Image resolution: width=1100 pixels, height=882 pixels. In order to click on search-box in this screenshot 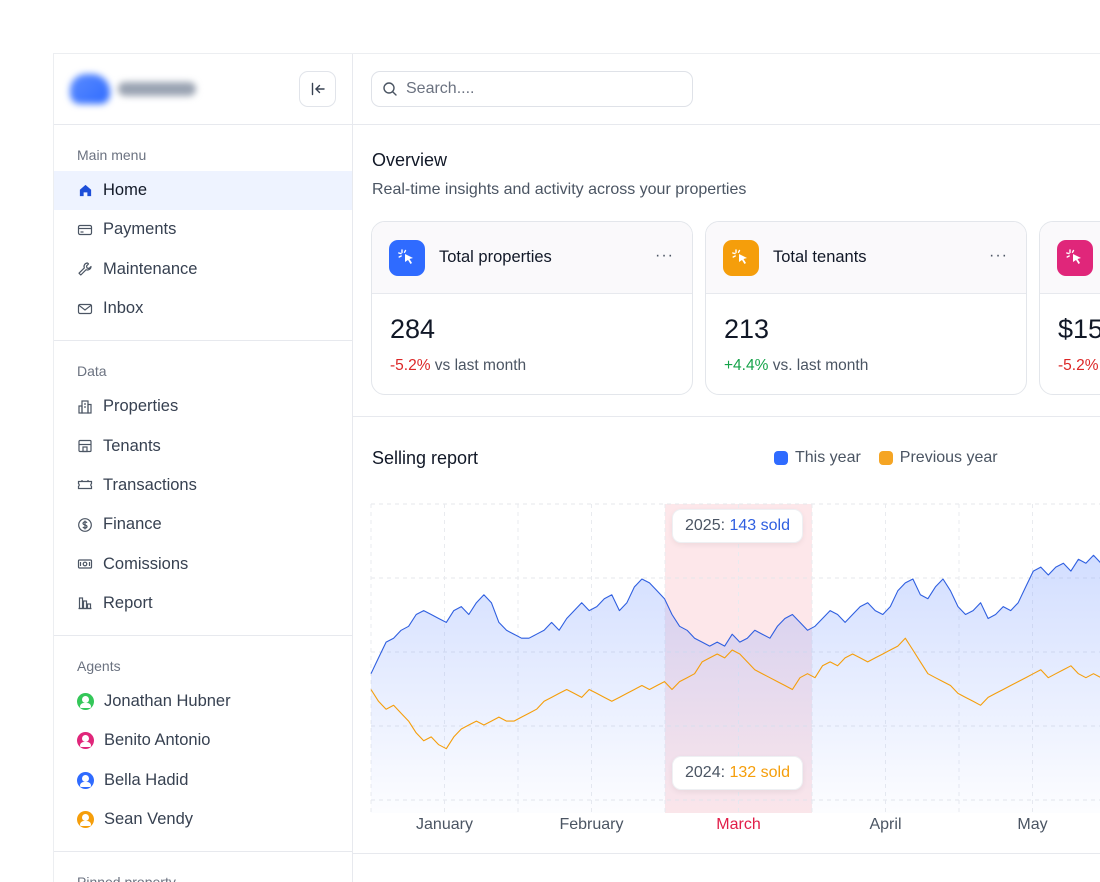, I will do `click(532, 89)`.